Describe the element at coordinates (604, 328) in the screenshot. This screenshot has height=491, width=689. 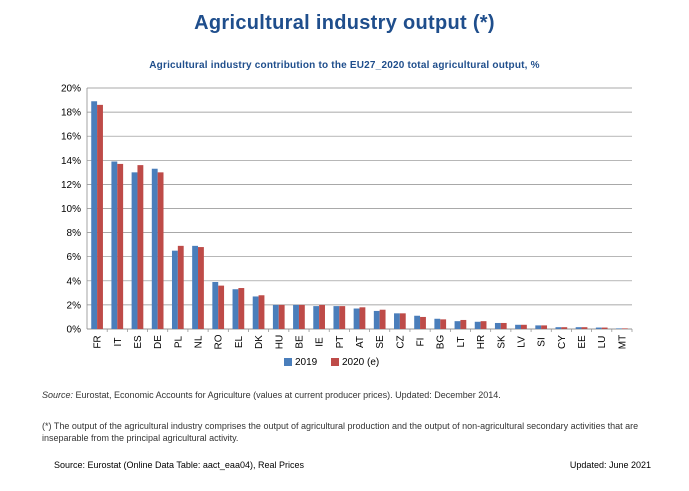
I see `bar-LU-2020e` at that location.